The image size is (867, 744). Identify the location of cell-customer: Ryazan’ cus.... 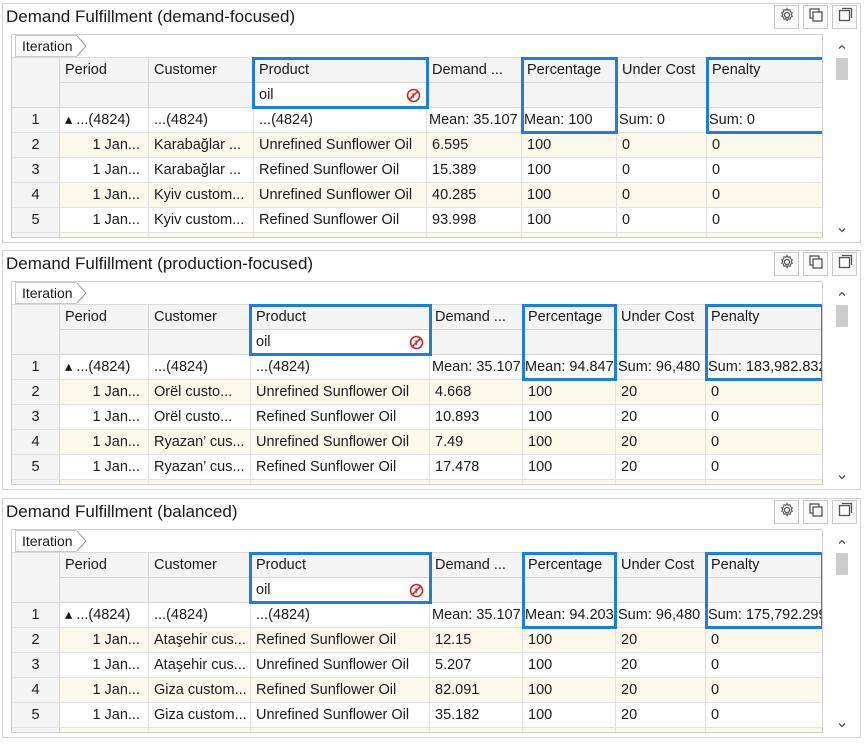
(200, 442).